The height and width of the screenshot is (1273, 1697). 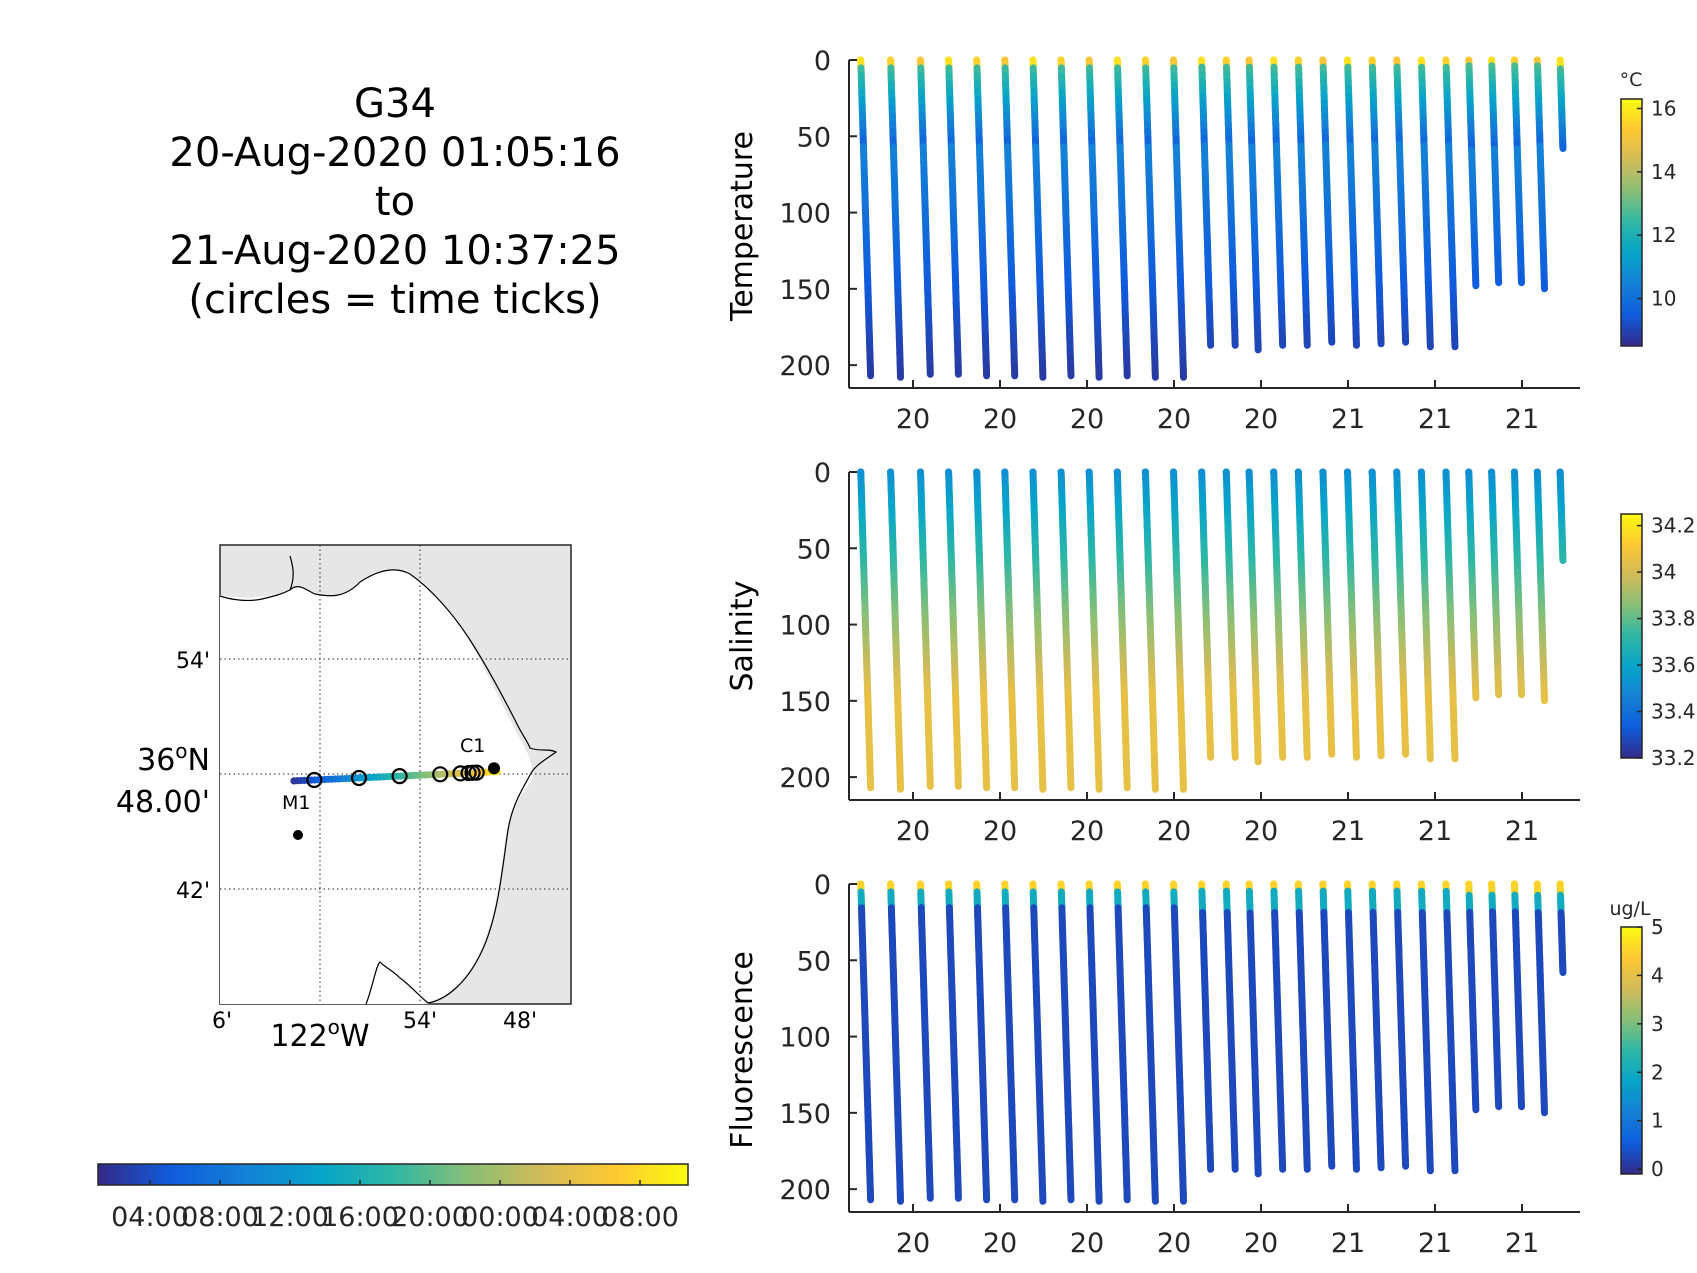 What do you see at coordinates (395, 104) in the screenshot?
I see `glider-name: G34` at bounding box center [395, 104].